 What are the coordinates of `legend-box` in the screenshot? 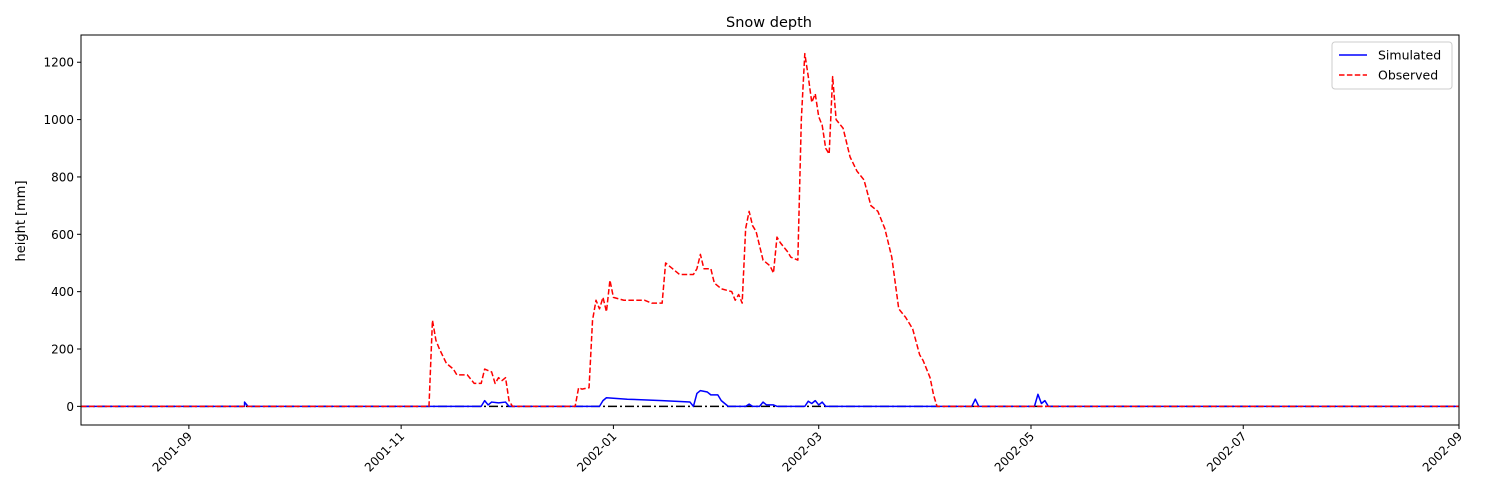 It's located at (1392, 65).